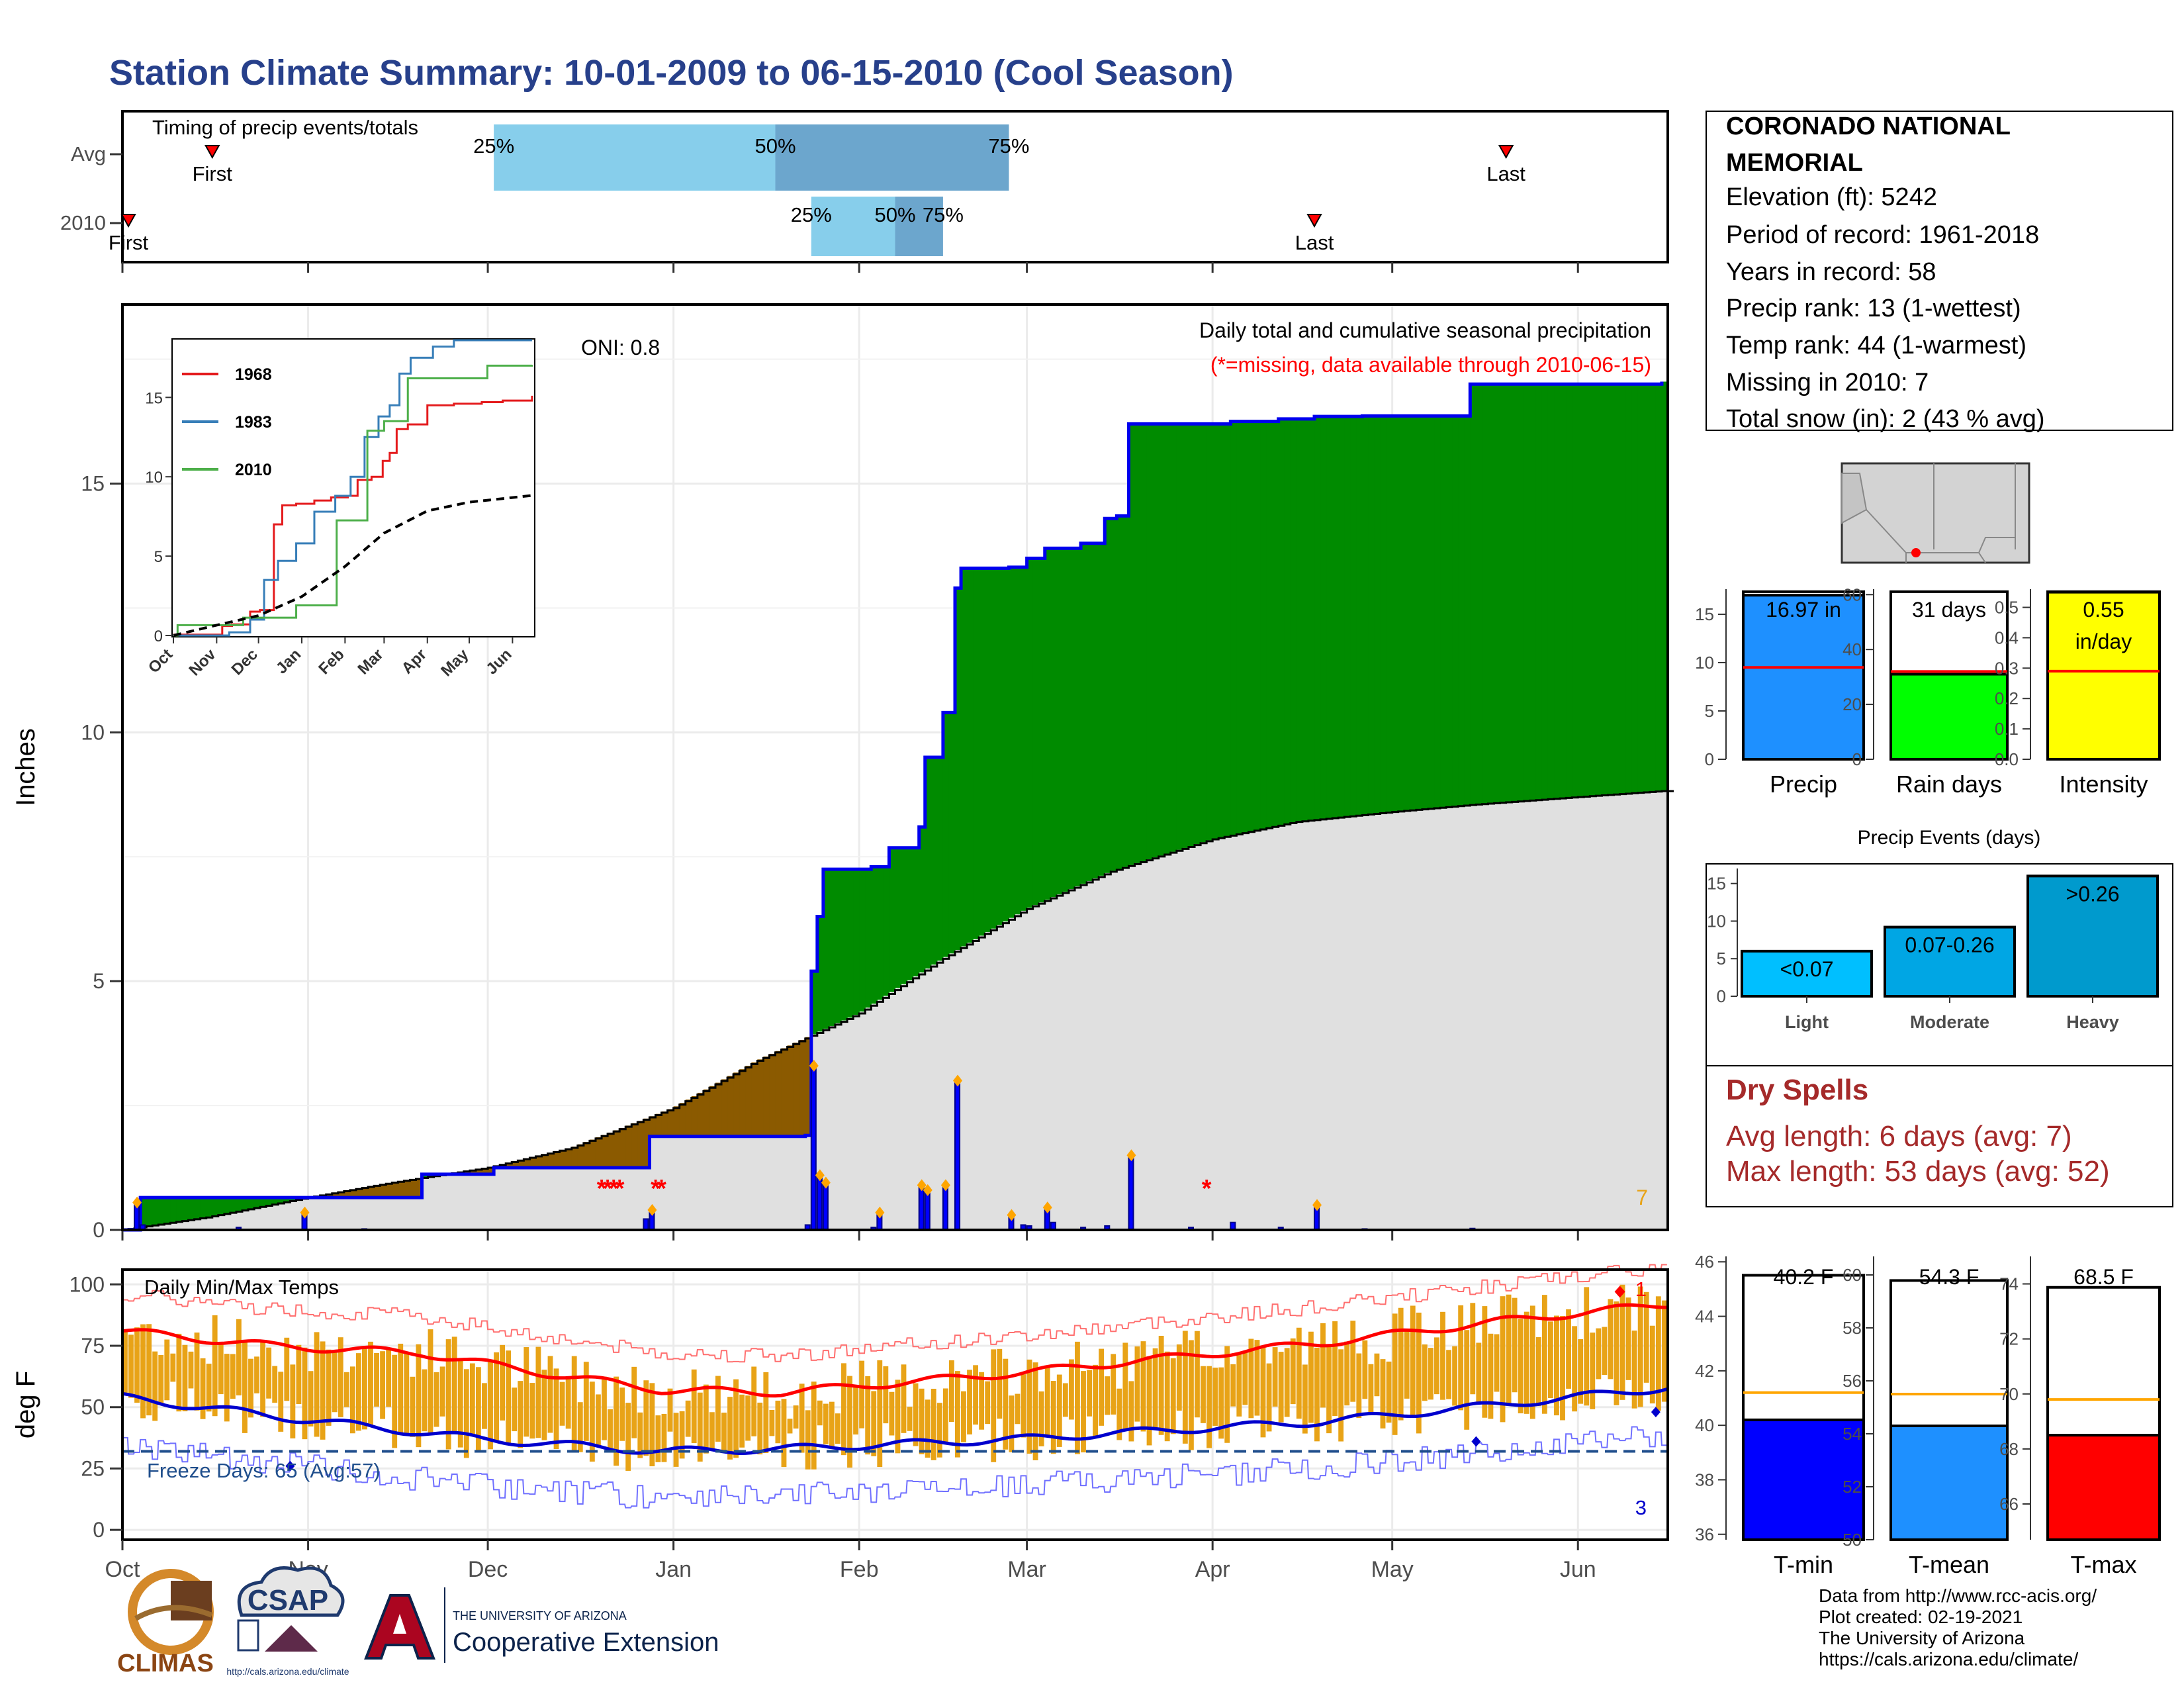 Image resolution: width=2184 pixels, height=1688 pixels. I want to click on timing-label-first: First, so click(213, 173).